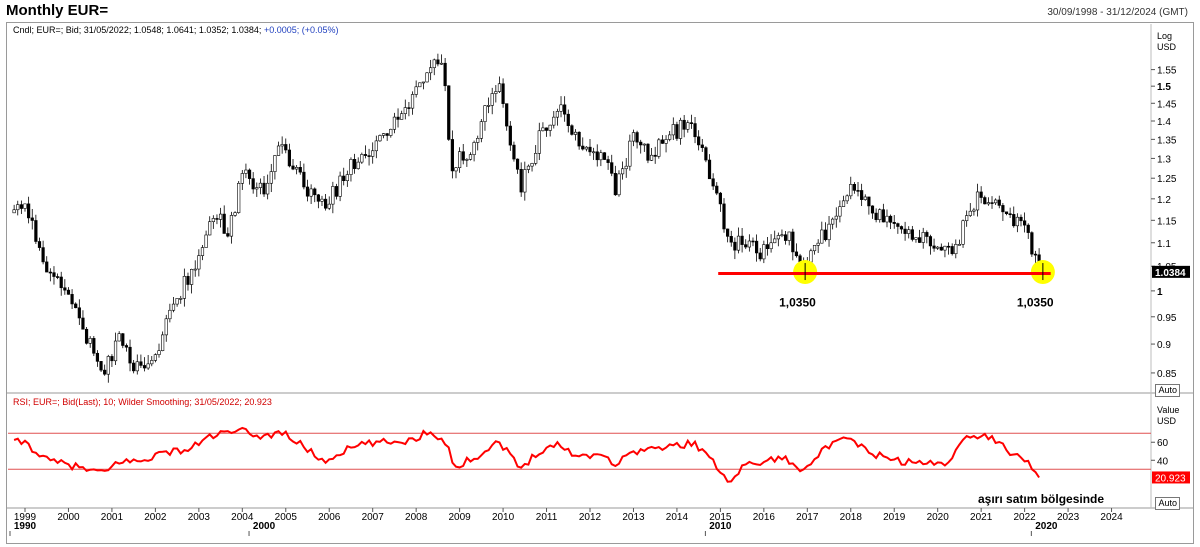  I want to click on x-tick-label: 2001, so click(112, 517).